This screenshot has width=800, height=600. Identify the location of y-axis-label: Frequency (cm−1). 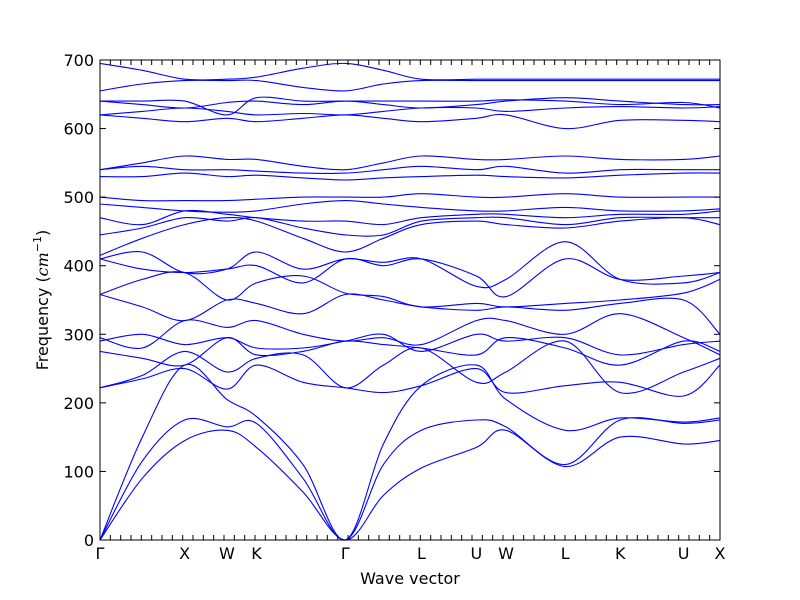
(41, 300).